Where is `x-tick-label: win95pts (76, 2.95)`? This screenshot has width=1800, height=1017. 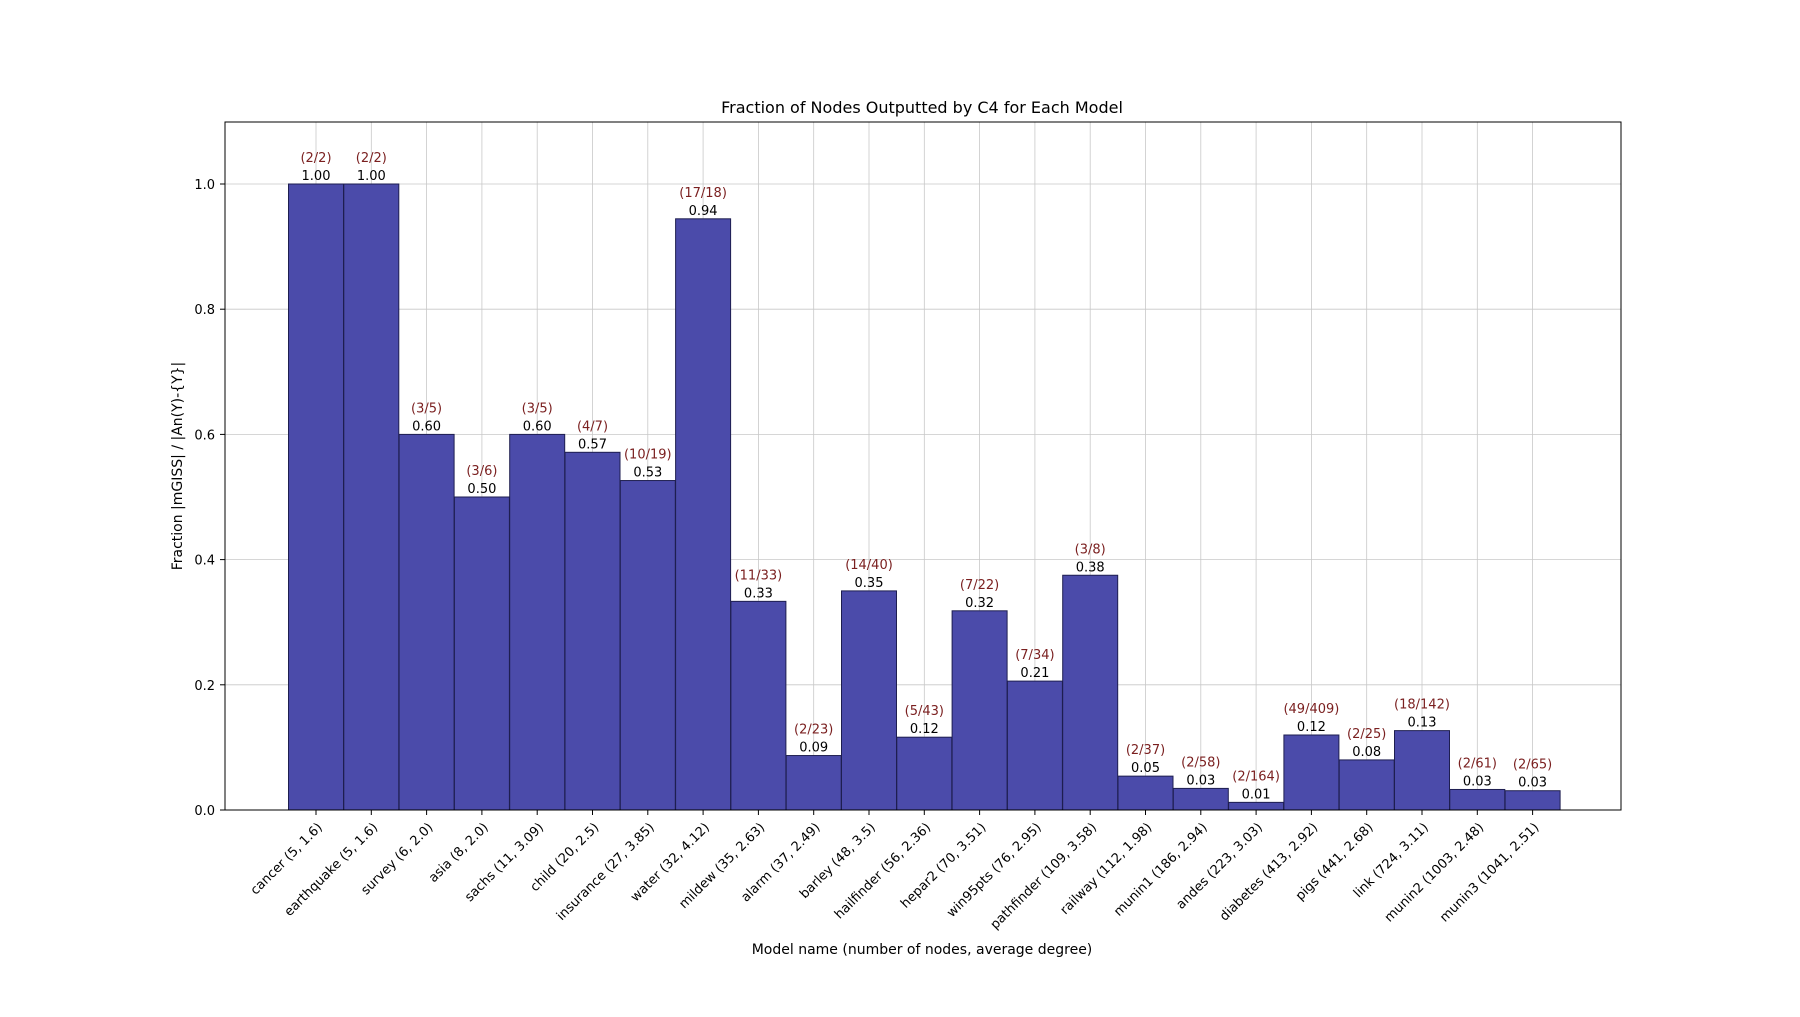 x-tick-label: win95pts (76, 2.95) is located at coordinates (994, 870).